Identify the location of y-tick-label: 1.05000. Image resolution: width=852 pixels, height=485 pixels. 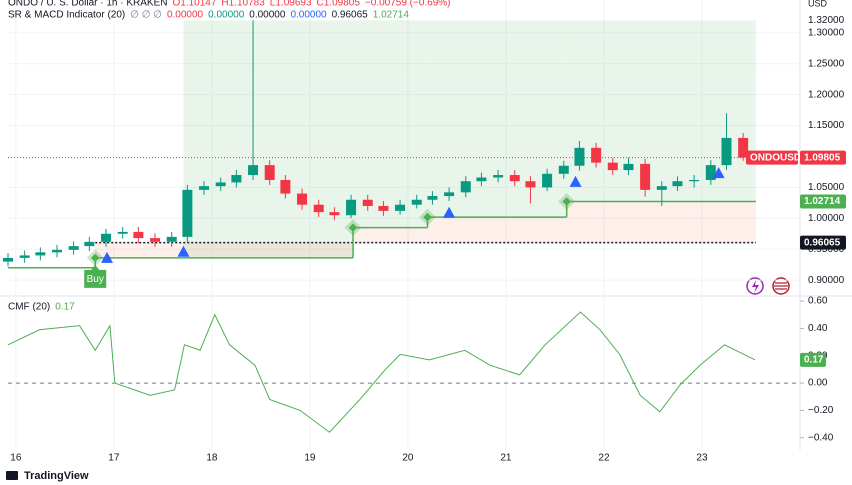
(826, 187).